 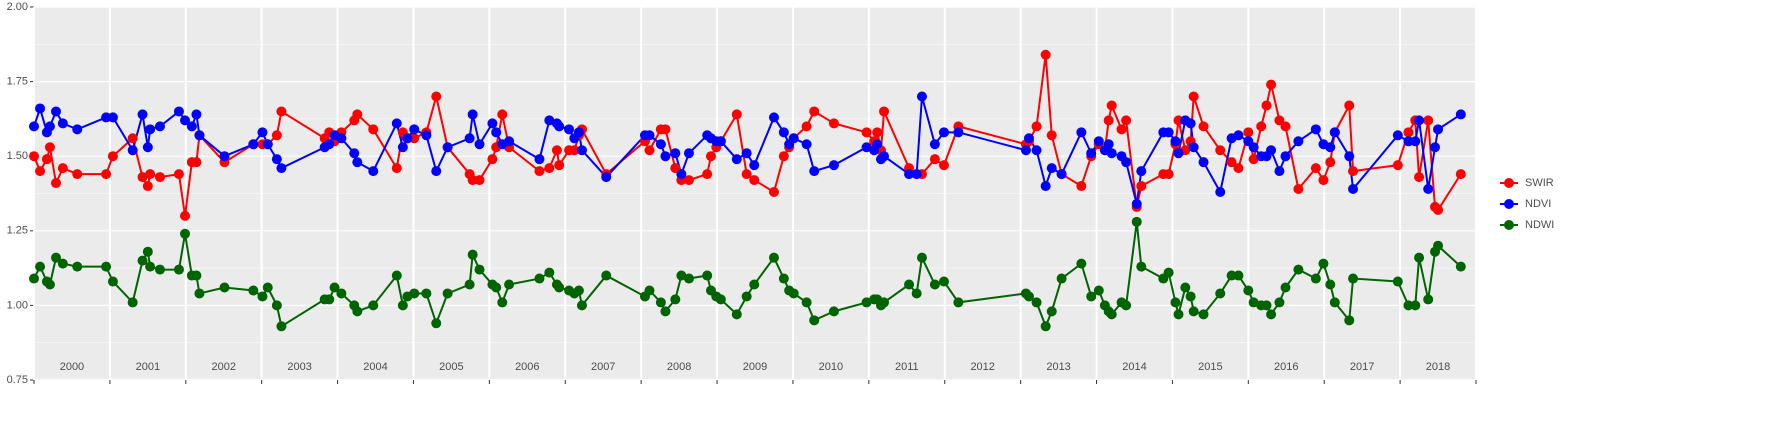 What do you see at coordinates (17, 7) in the screenshot?
I see `y-tick-label: 2.00` at bounding box center [17, 7].